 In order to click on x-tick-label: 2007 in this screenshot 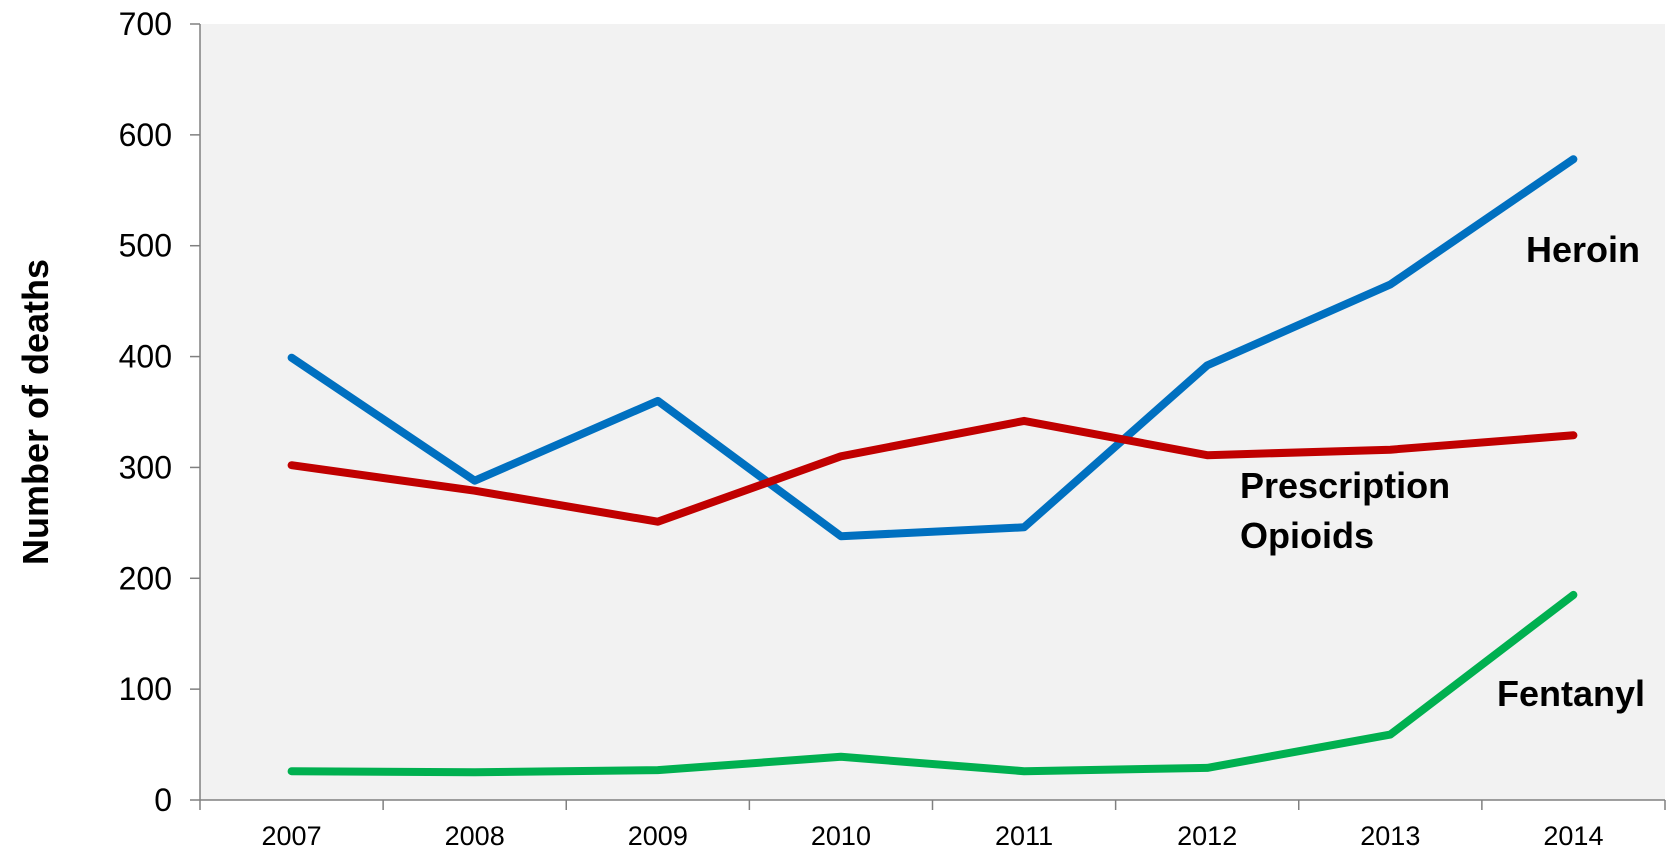, I will do `click(292, 835)`.